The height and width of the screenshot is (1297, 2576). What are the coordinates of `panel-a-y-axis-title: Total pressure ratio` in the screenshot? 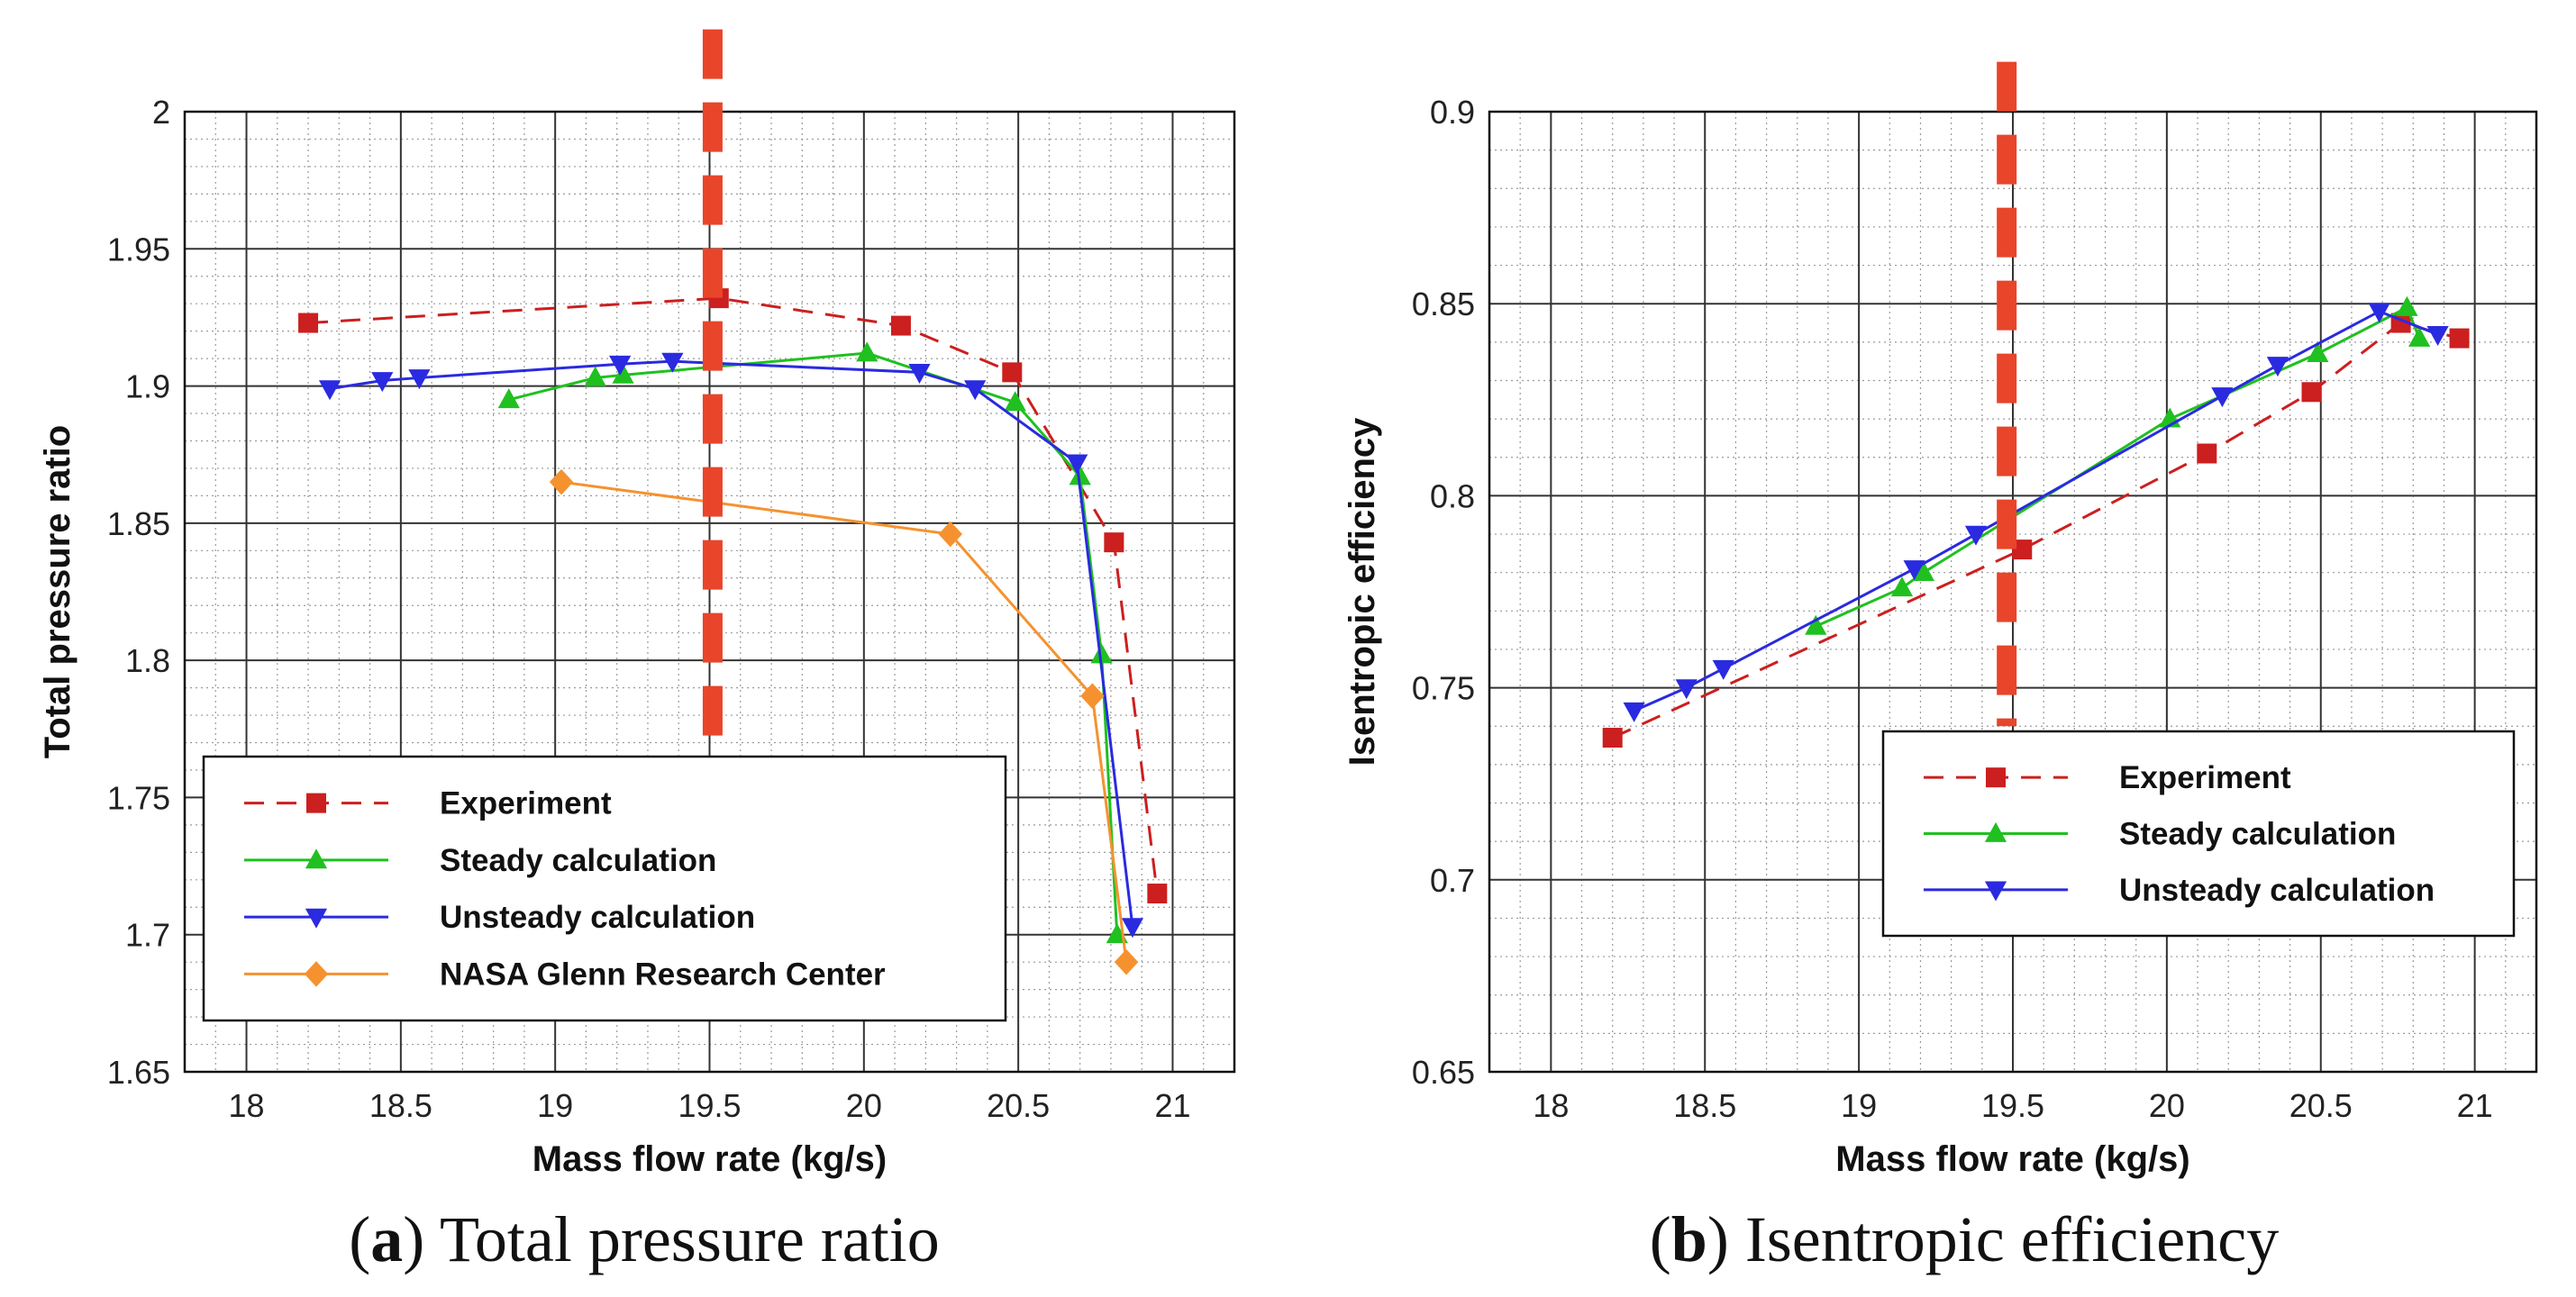 It's located at (57, 591).